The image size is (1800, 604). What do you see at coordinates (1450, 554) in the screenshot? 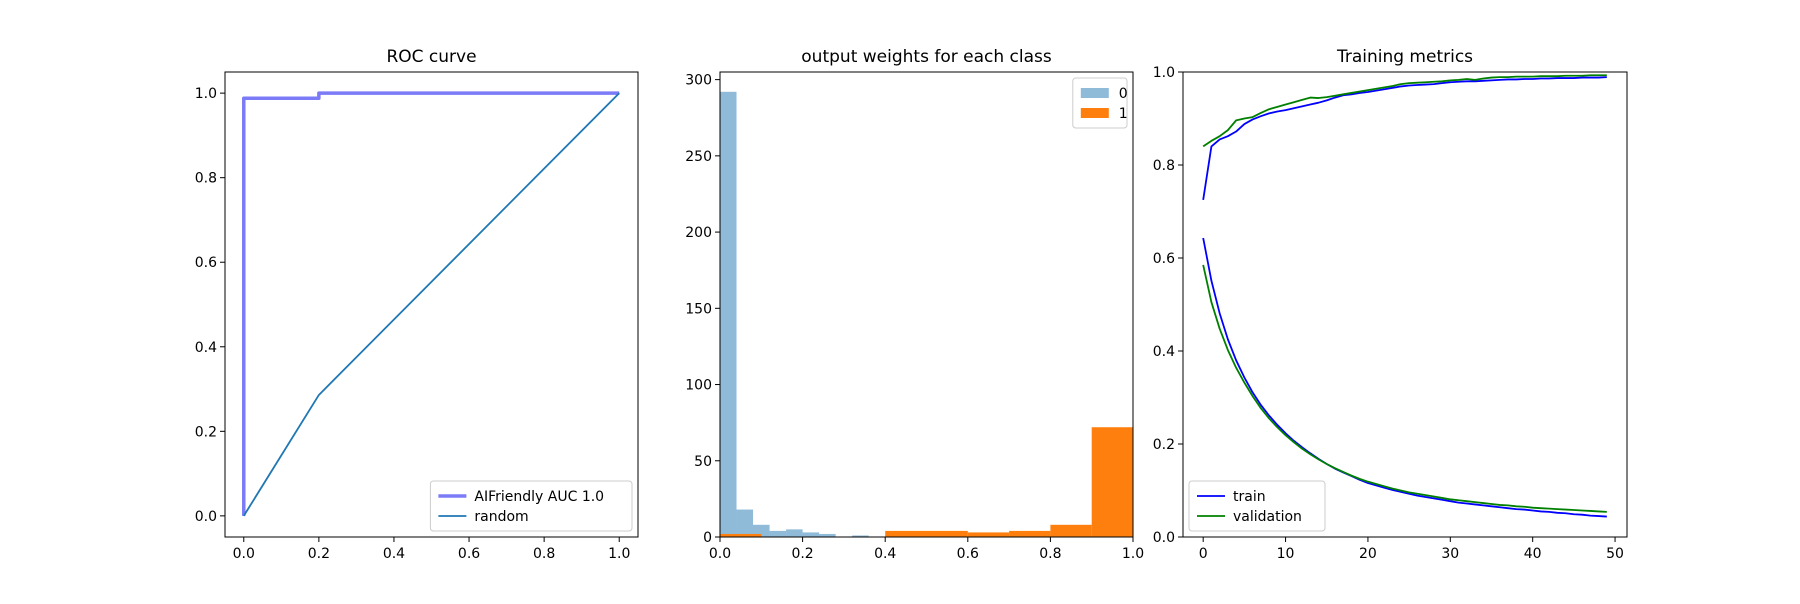
I see `x-tick-label: 30` at bounding box center [1450, 554].